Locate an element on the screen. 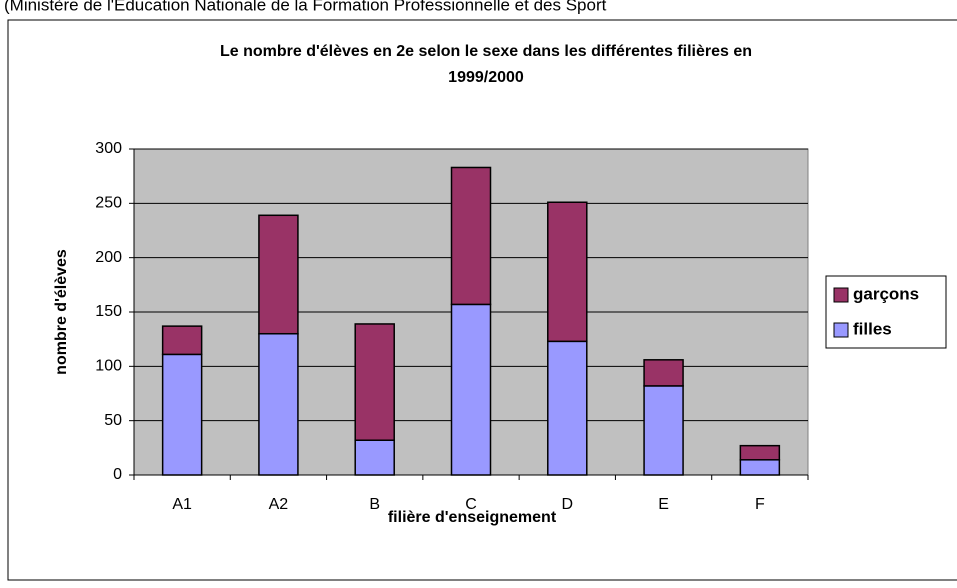  y-tick-label: 200 is located at coordinates (108, 257).